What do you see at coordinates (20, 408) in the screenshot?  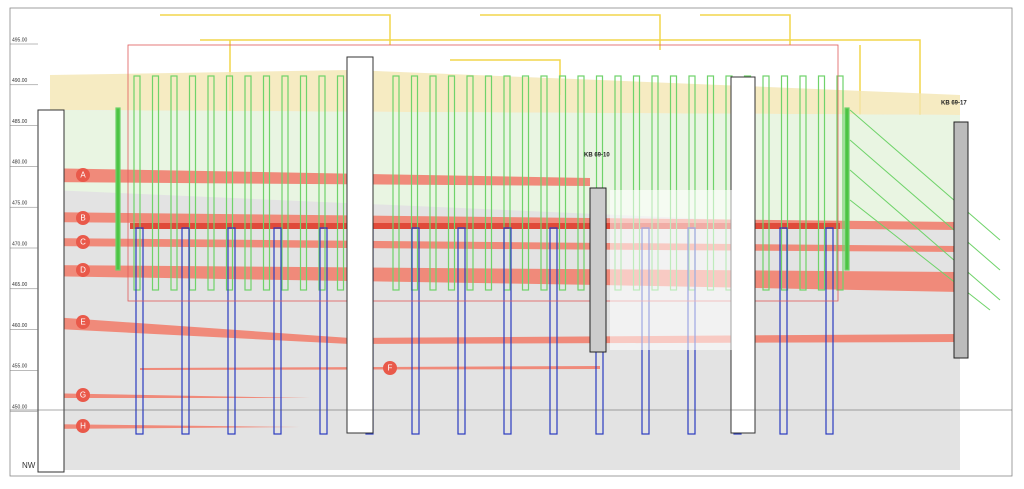 I see `elevation-label: 450.00` at bounding box center [20, 408].